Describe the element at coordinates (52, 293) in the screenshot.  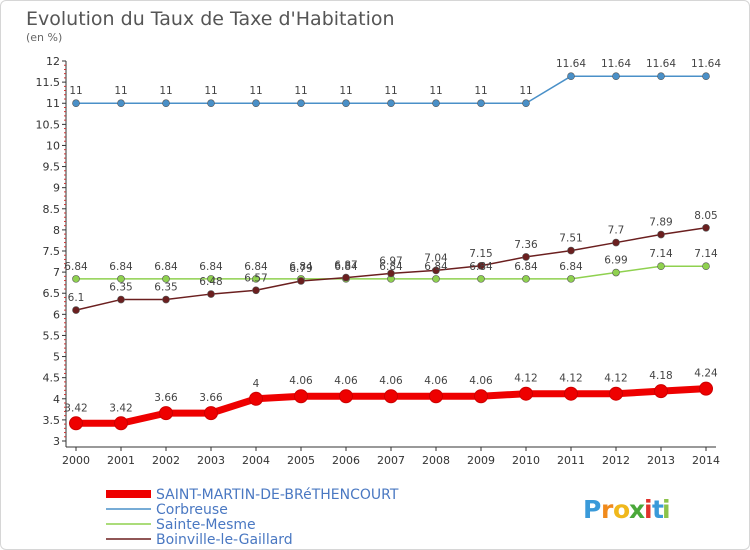
I see `y-tick-label: 6.5` at that location.